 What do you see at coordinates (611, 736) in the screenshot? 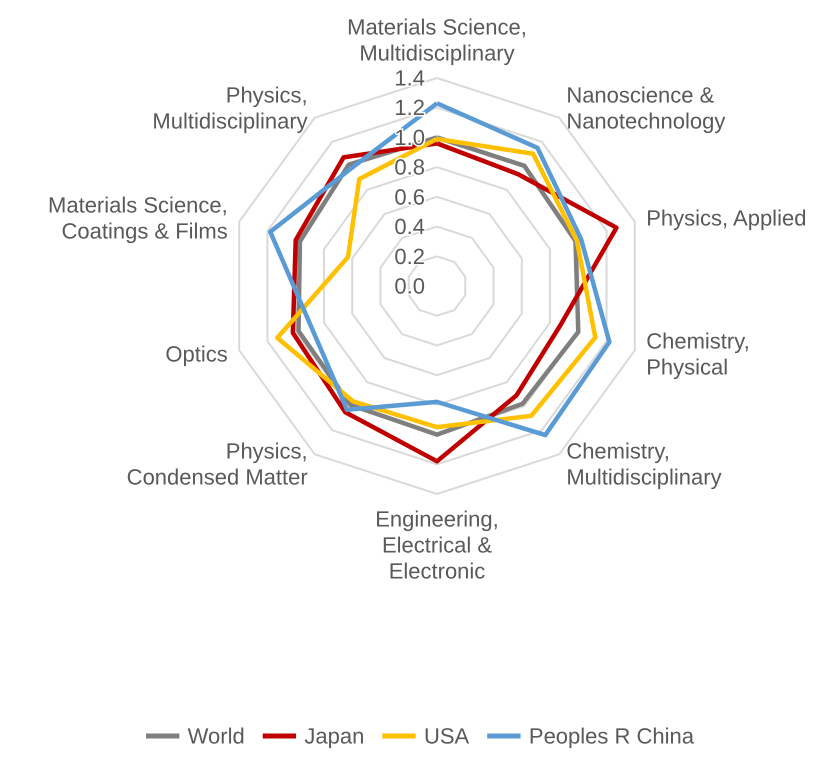
I see `legend-label: Peoples R China` at bounding box center [611, 736].